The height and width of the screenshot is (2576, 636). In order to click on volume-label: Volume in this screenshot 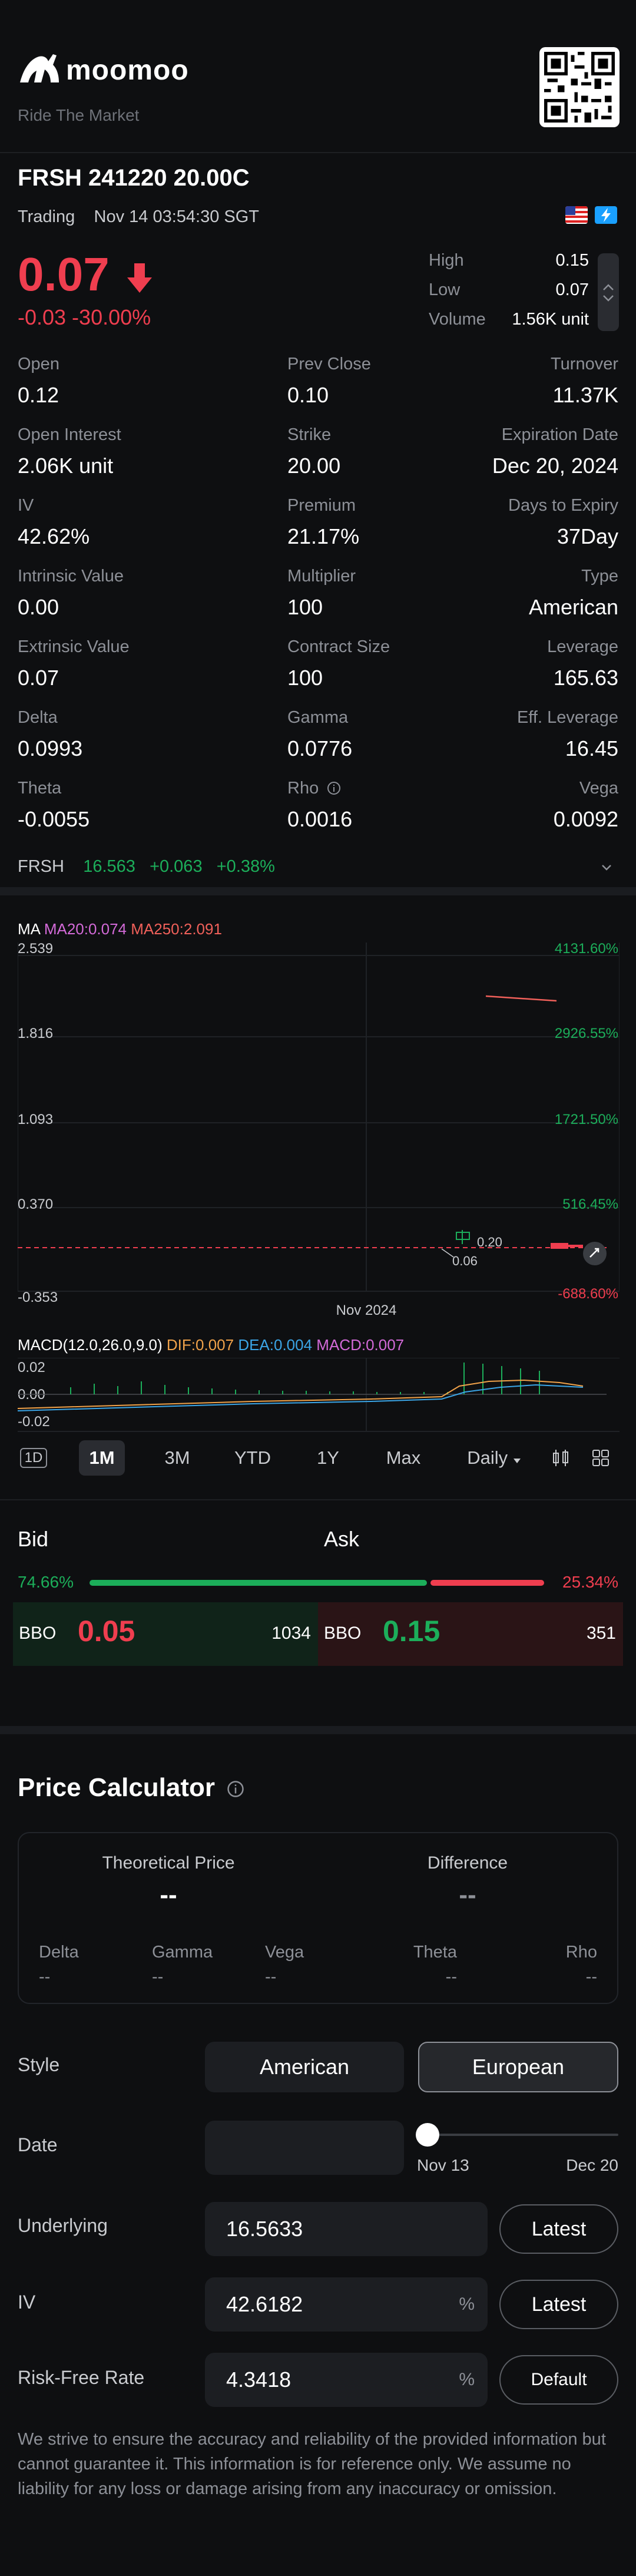, I will do `click(458, 319)`.